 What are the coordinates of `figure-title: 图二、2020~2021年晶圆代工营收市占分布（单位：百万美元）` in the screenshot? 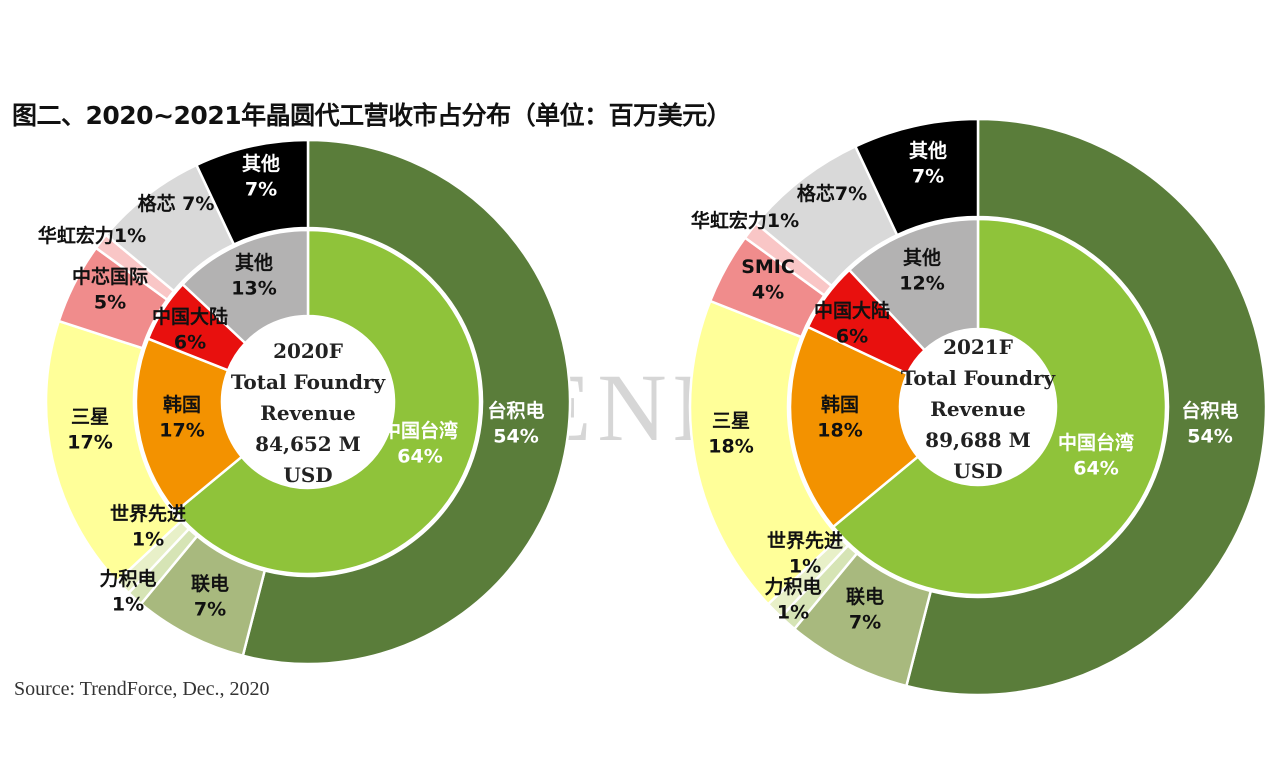 It's located at (372, 115).